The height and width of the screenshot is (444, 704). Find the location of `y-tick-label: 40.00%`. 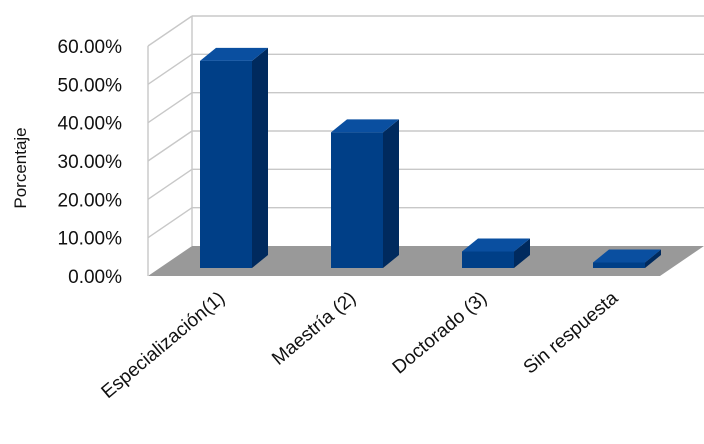

y-tick-label: 40.00% is located at coordinates (90, 124).